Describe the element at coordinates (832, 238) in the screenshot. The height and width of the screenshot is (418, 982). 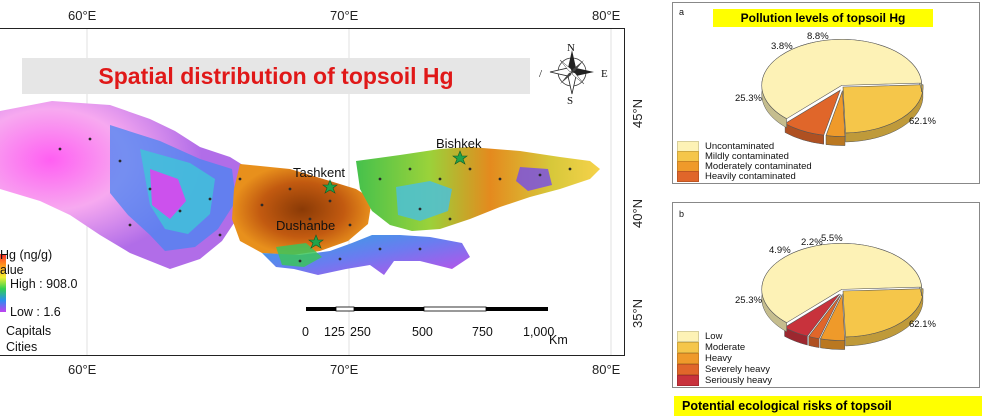
I see `pie-b-label-4: 5.5%` at that location.